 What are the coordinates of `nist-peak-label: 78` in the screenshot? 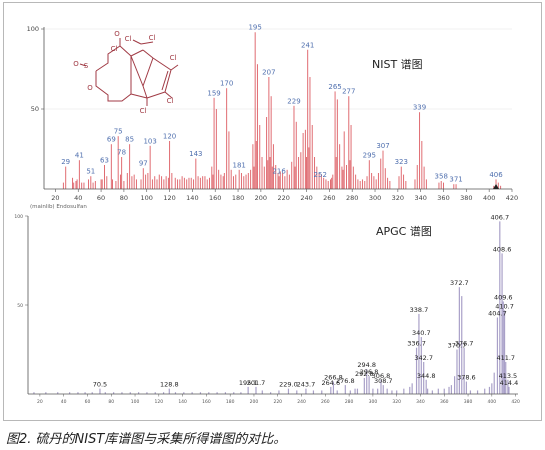 It's located at (121, 153).